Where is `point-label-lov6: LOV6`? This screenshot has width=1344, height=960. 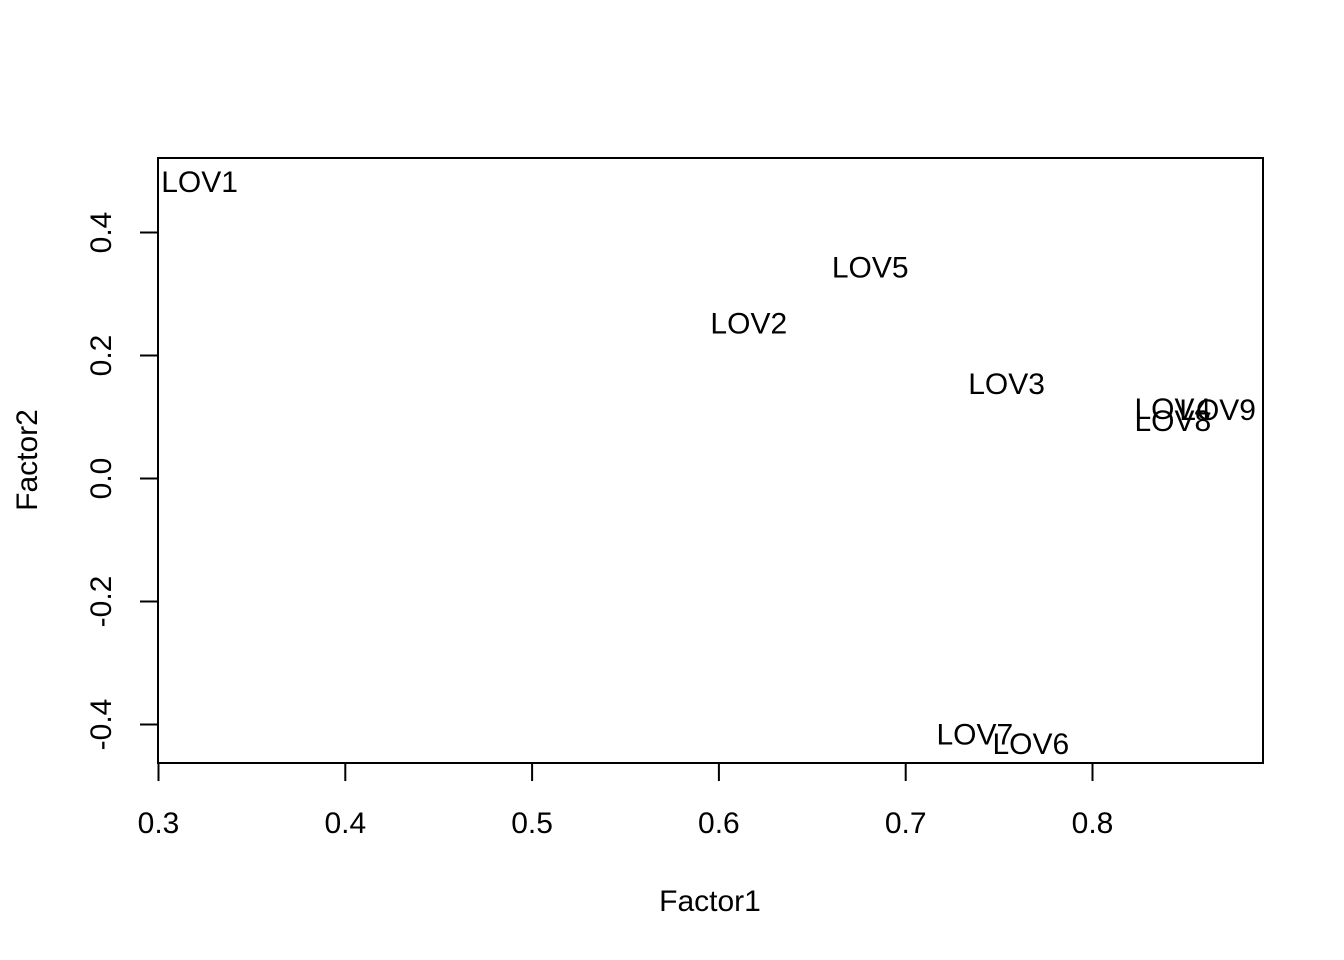
point-label-lov6: LOV6 is located at coordinates (1030, 744).